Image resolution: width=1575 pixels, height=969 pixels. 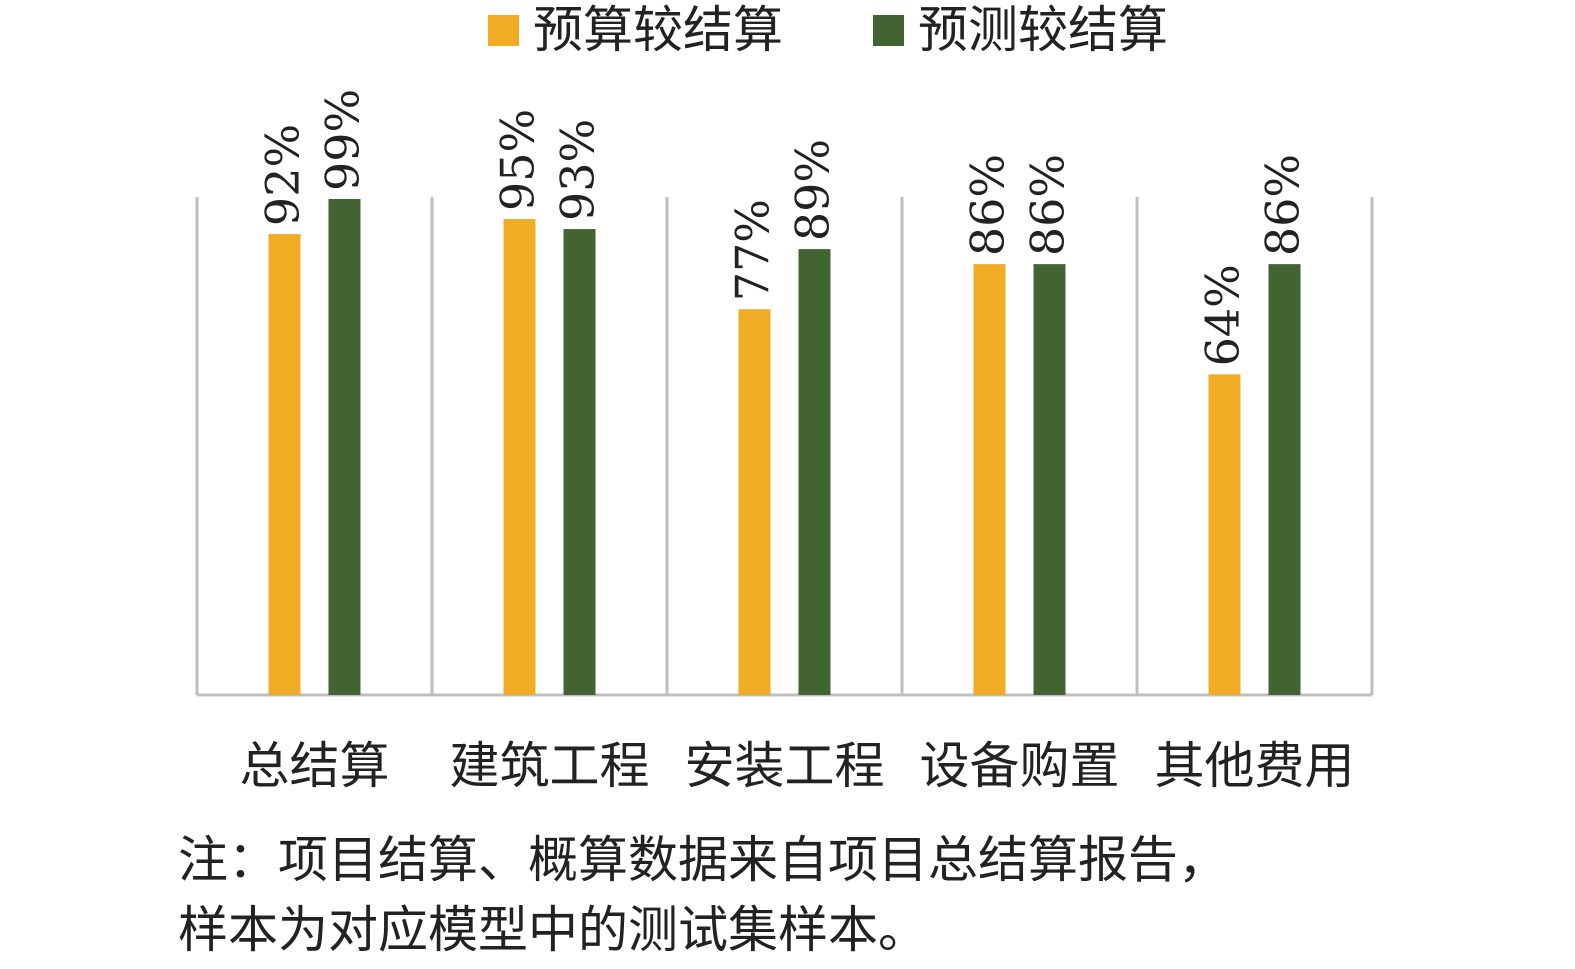 What do you see at coordinates (1043, 30) in the screenshot?
I see `legend-label: 预测较结算` at bounding box center [1043, 30].